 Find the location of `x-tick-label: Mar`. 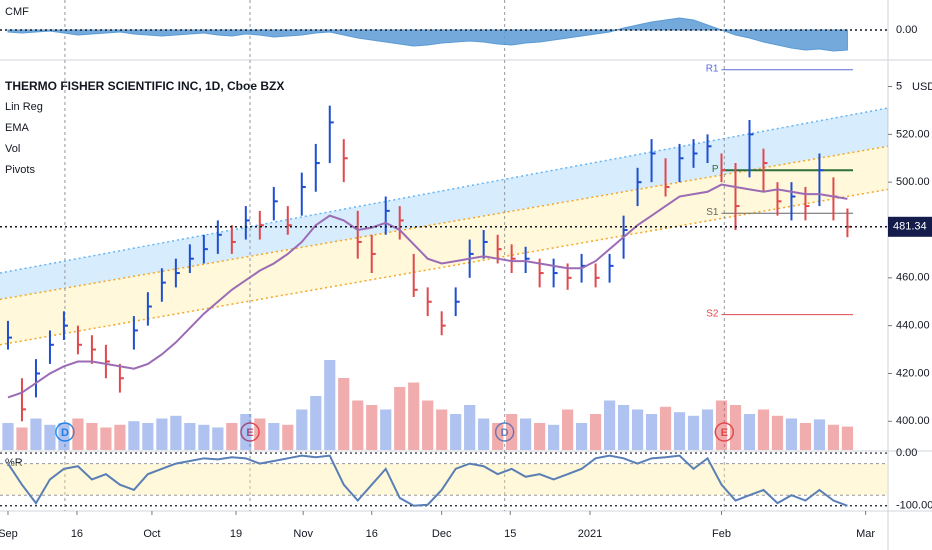

x-tick-label: Mar is located at coordinates (865, 534).